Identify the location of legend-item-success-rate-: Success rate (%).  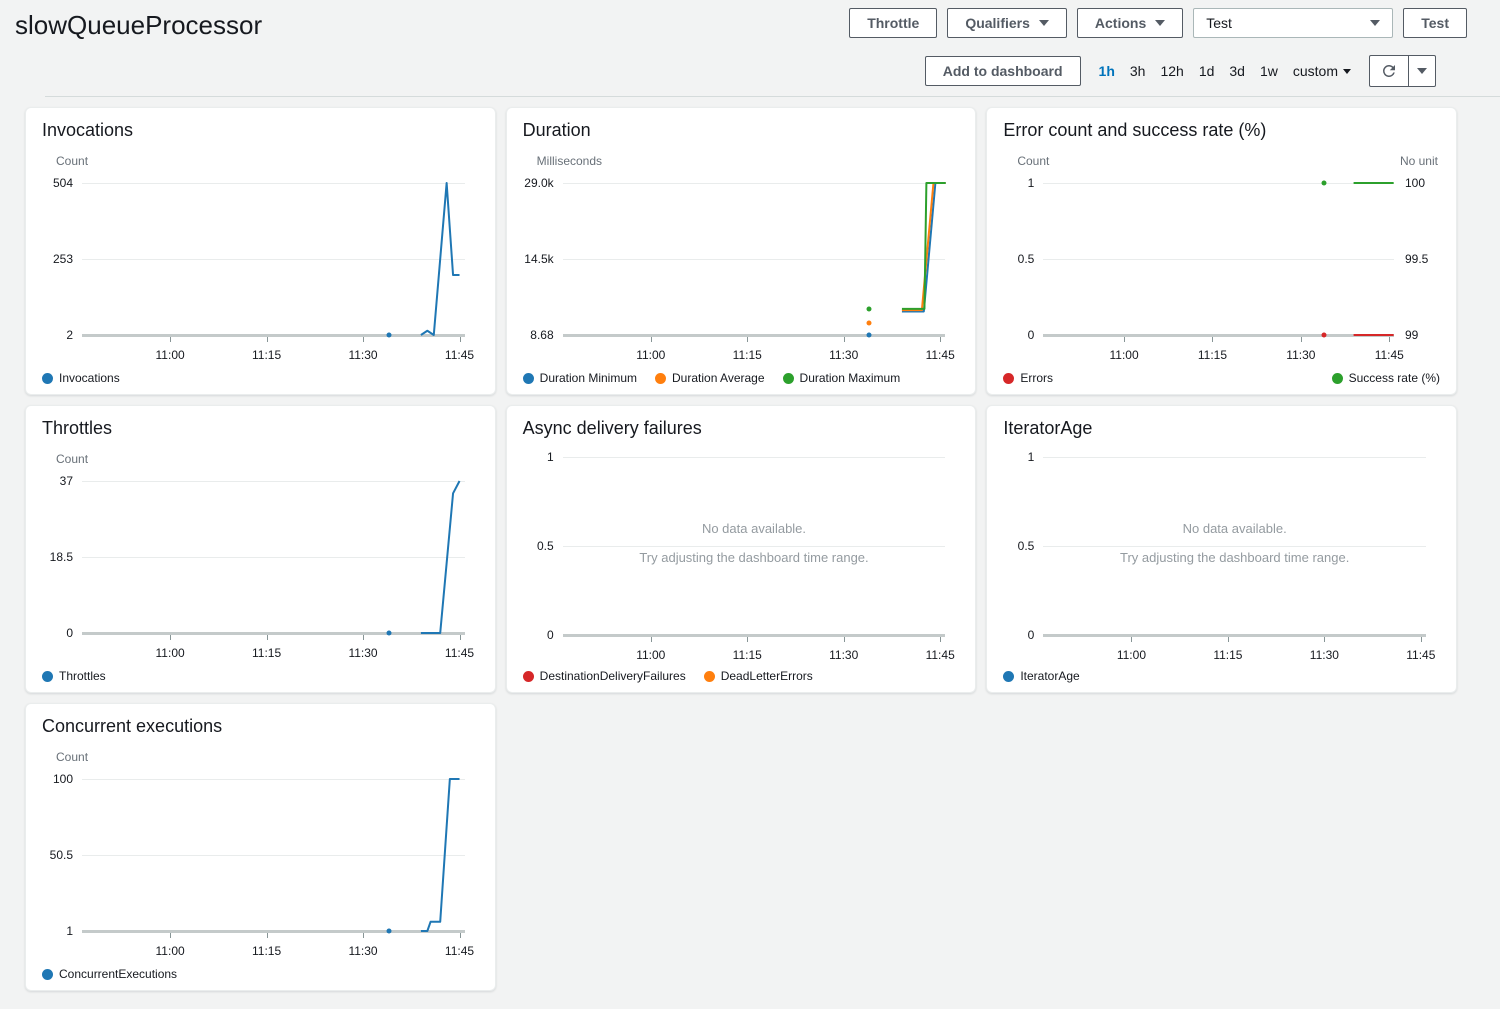
(1385, 378).